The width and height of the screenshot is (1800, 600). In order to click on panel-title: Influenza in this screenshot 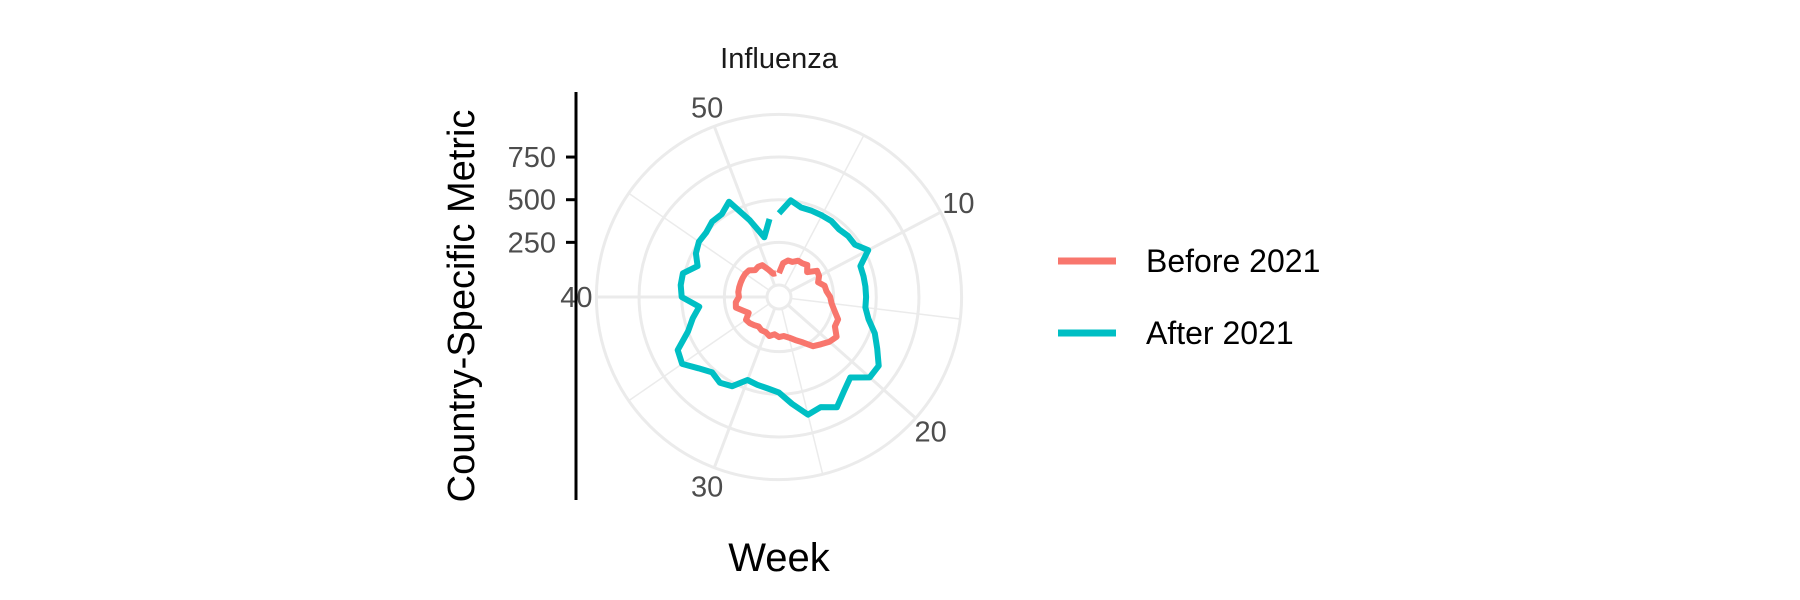, I will do `click(779, 59)`.